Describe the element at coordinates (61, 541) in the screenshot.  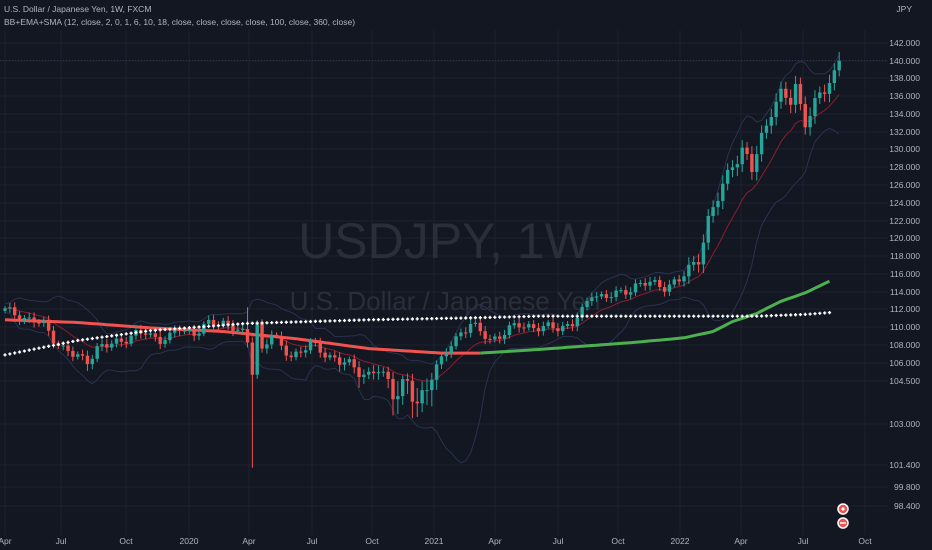
I see `x-tick-label: Jul` at that location.